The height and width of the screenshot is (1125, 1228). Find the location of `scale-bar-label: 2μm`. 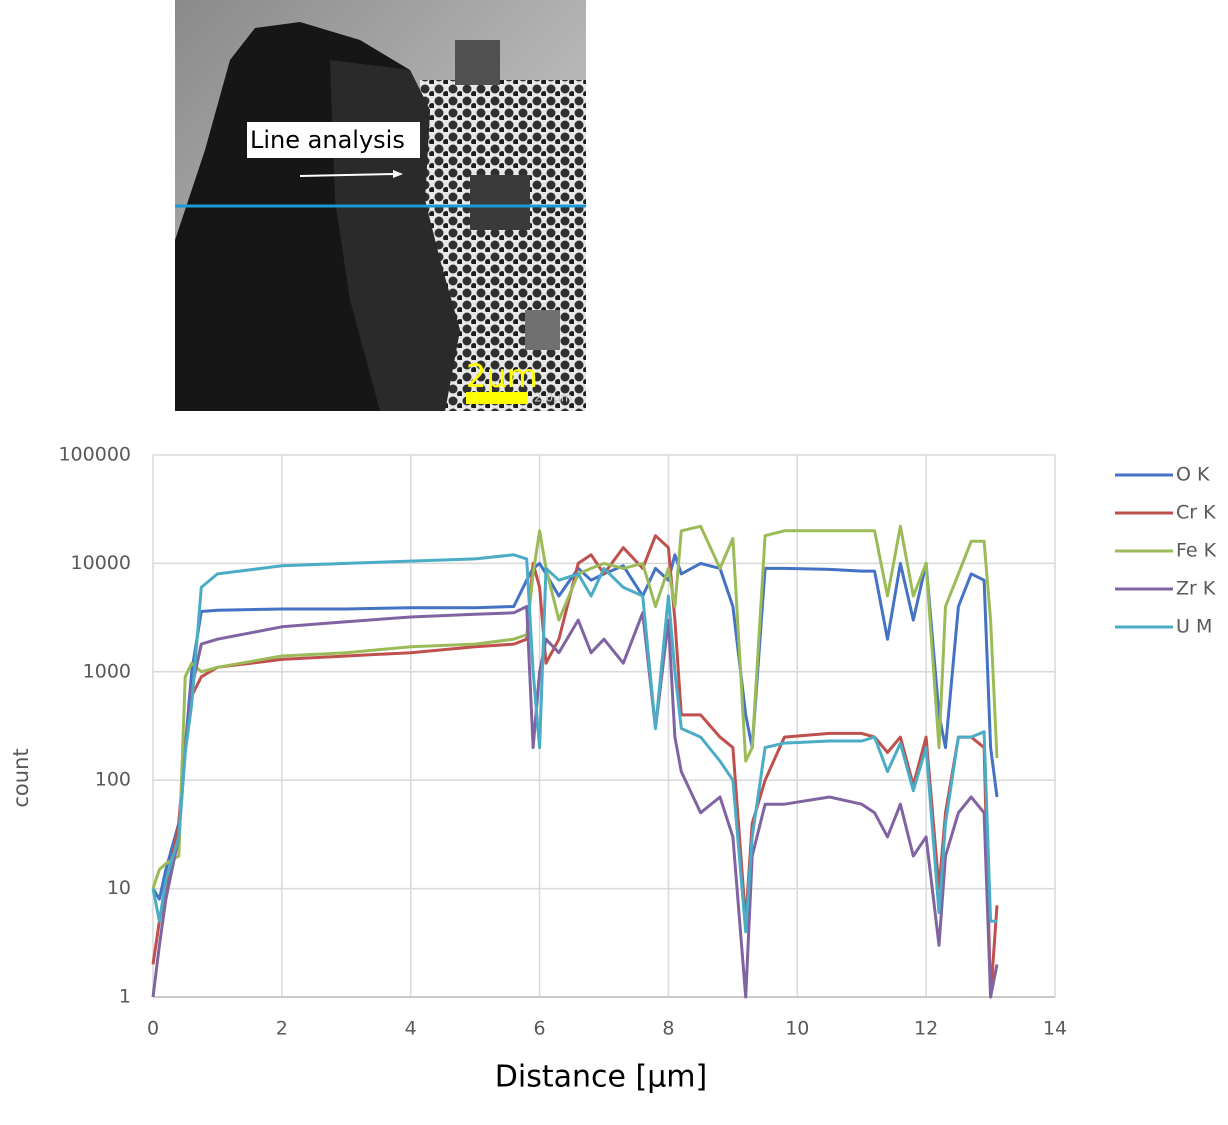

scale-bar-label: 2μm is located at coordinates (502, 376).